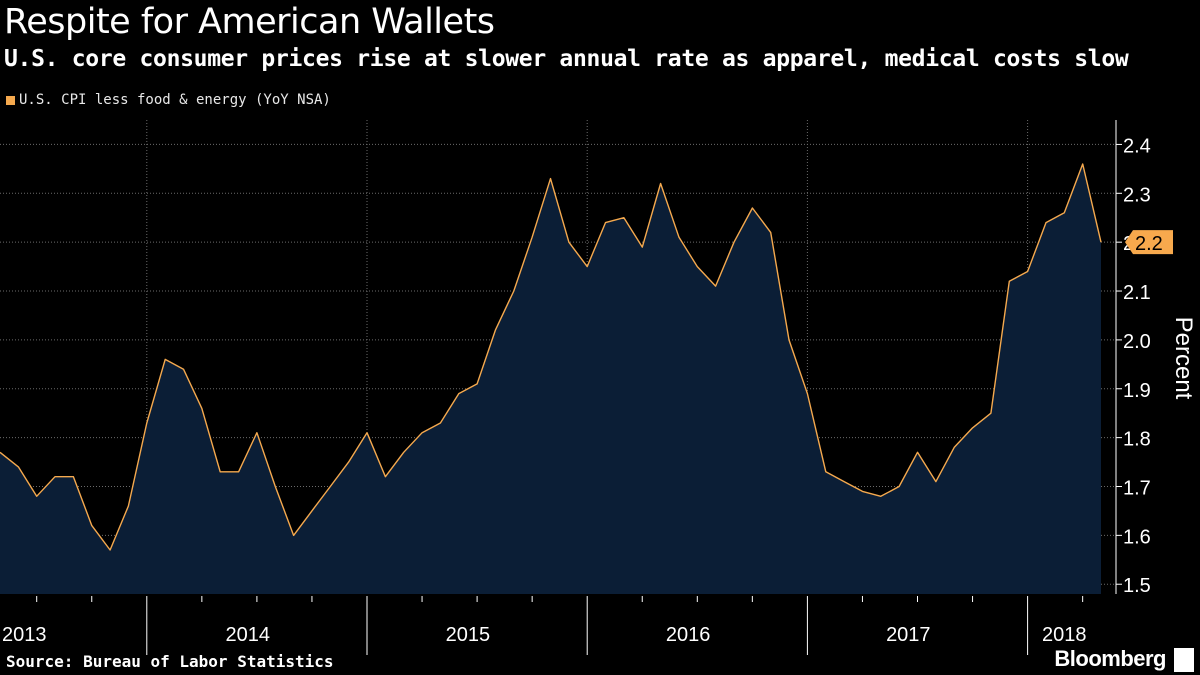 The image size is (1200, 675). I want to click on legend: U.S. CPI less food & energy (YoY NSA), so click(168, 100).